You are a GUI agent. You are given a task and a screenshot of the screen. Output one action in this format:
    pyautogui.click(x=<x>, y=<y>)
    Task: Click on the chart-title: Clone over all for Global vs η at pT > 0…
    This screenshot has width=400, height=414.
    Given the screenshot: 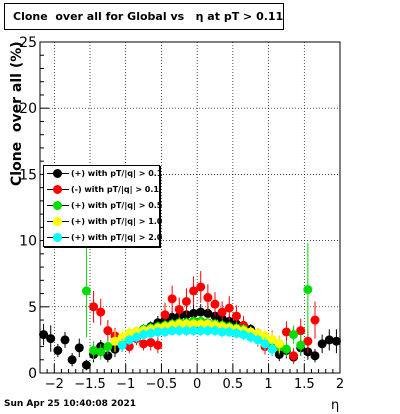 What is the action you would take?
    pyautogui.click(x=144, y=16)
    